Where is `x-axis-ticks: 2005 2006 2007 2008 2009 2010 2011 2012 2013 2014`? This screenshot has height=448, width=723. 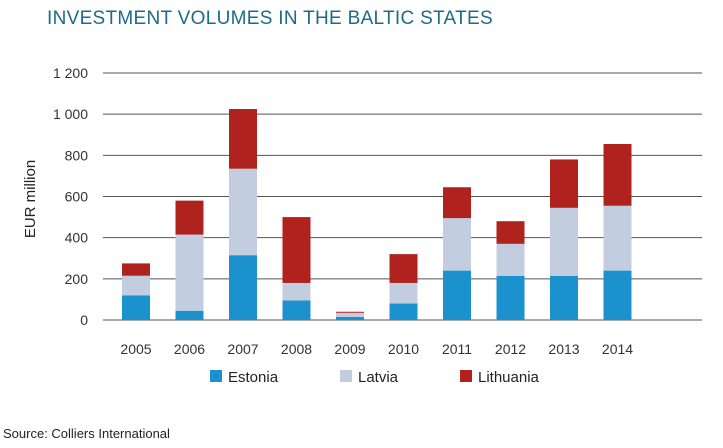
x-axis-ticks: 2005 2006 2007 2008 2009 2010 2011 2012 2013 2014 is located at coordinates (376, 349).